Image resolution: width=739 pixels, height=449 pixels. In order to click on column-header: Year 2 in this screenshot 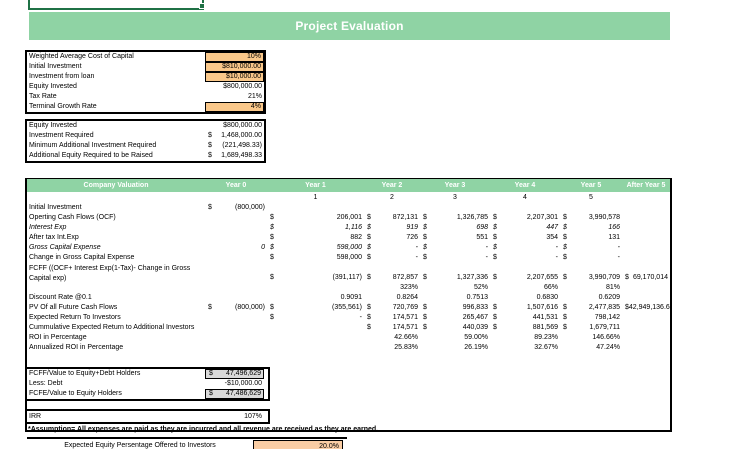, I will do `click(392, 185)`.